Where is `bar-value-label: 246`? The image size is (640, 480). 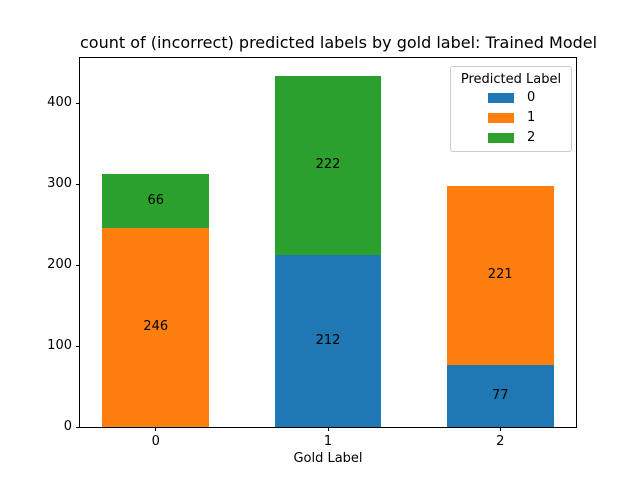 bar-value-label: 246 is located at coordinates (156, 327).